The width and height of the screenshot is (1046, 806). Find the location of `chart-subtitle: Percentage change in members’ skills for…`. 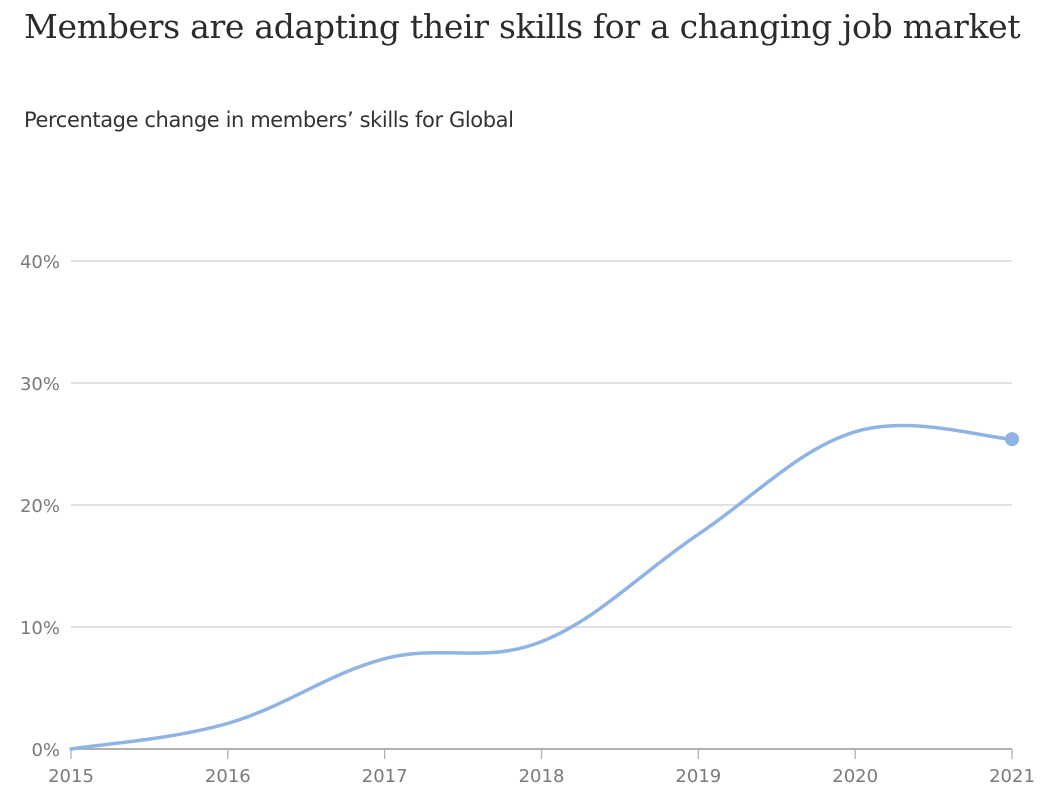

chart-subtitle: Percentage change in members’ skills for… is located at coordinates (269, 120).